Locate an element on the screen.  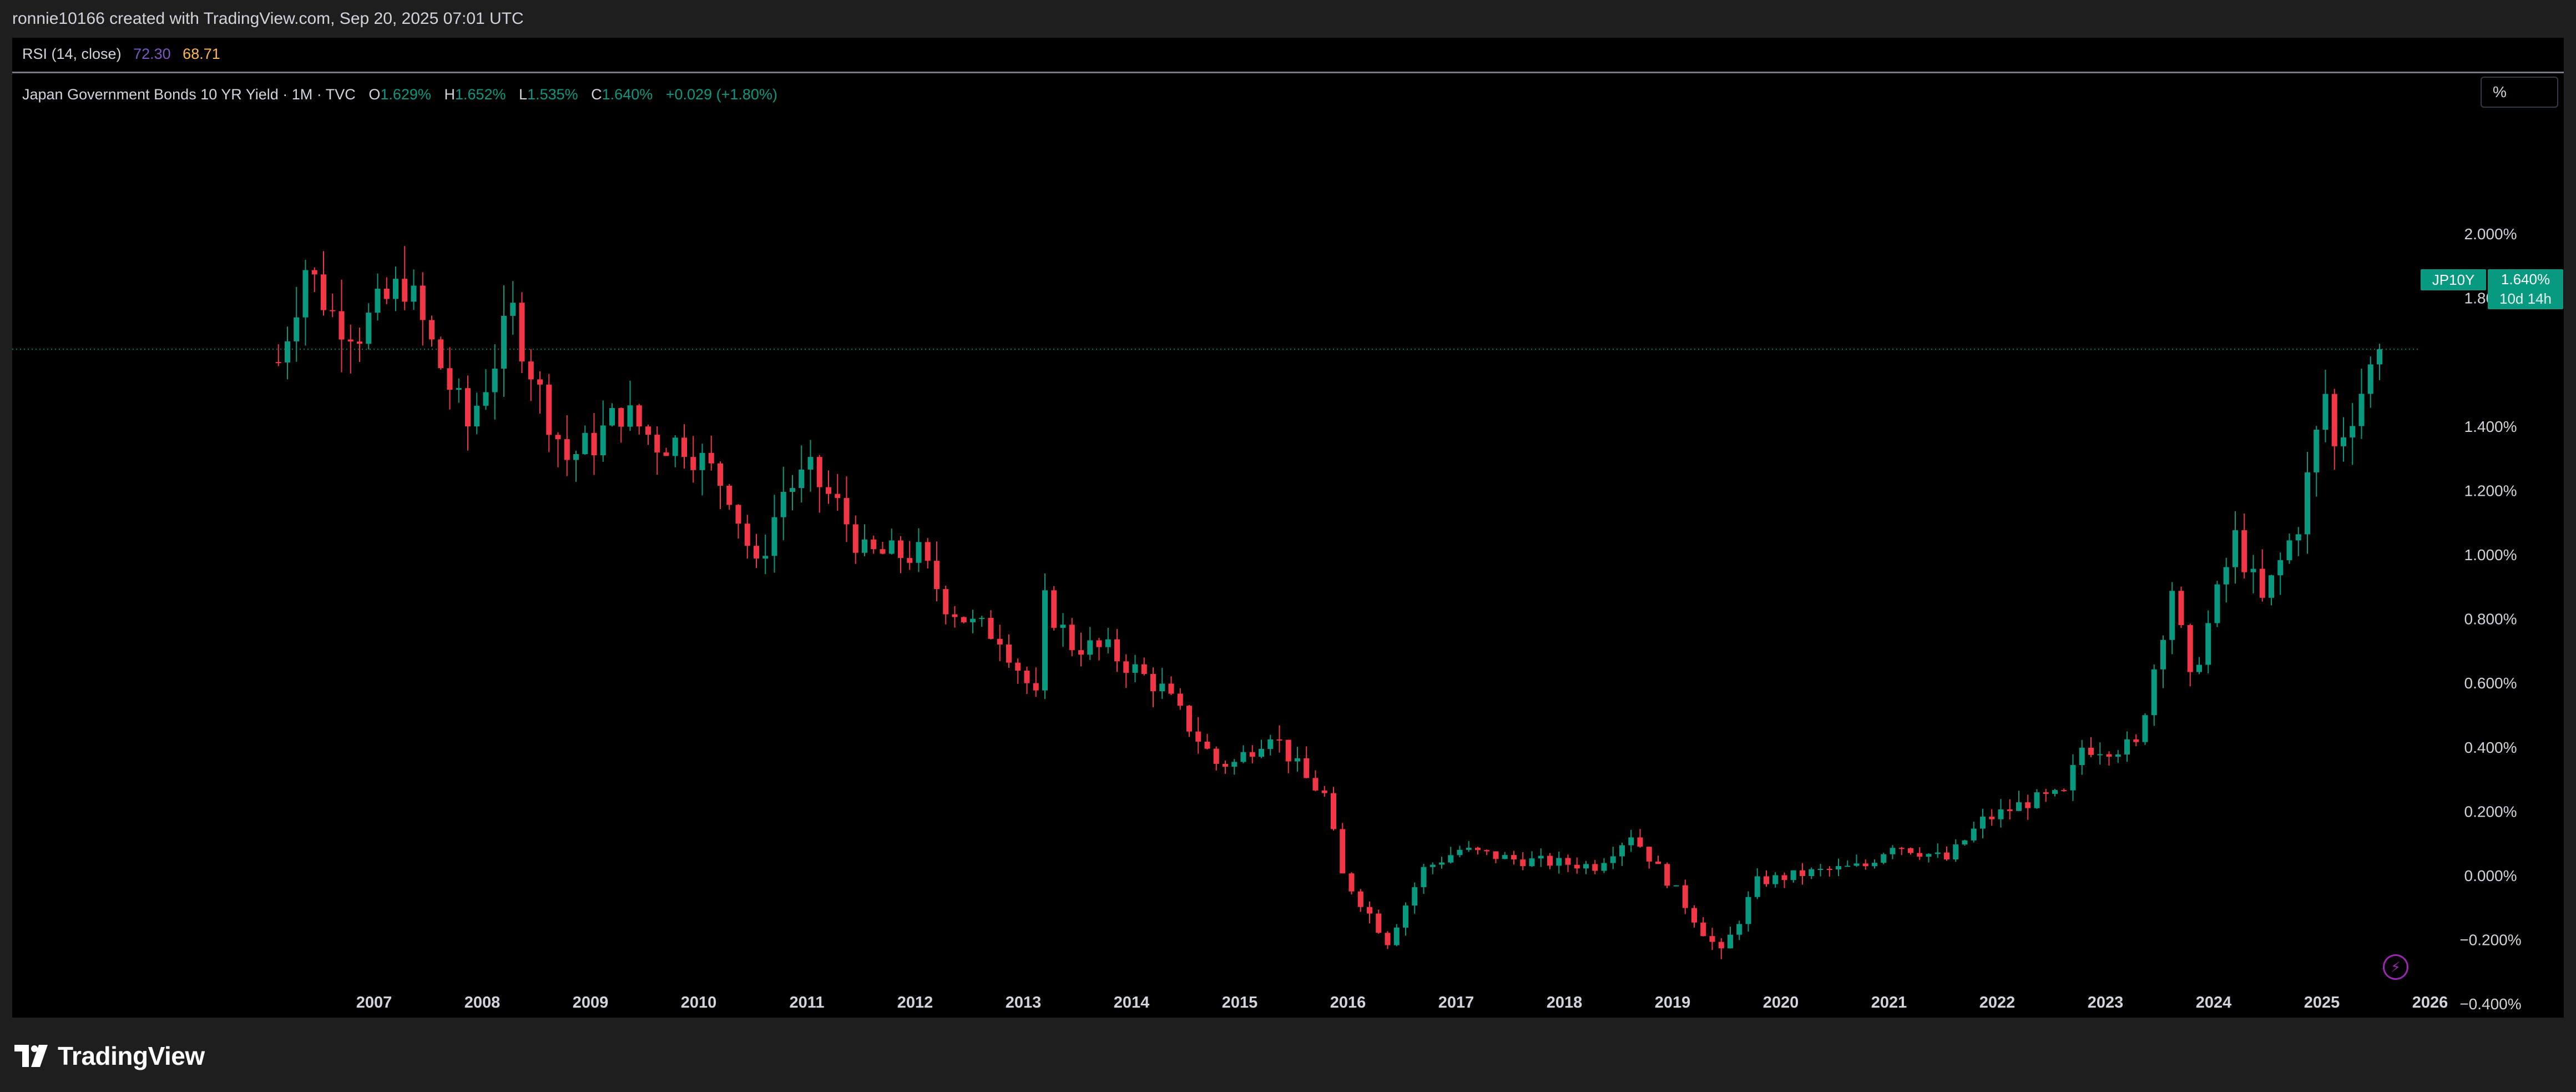
lightning-icon: ⚡ is located at coordinates (2395, 967).